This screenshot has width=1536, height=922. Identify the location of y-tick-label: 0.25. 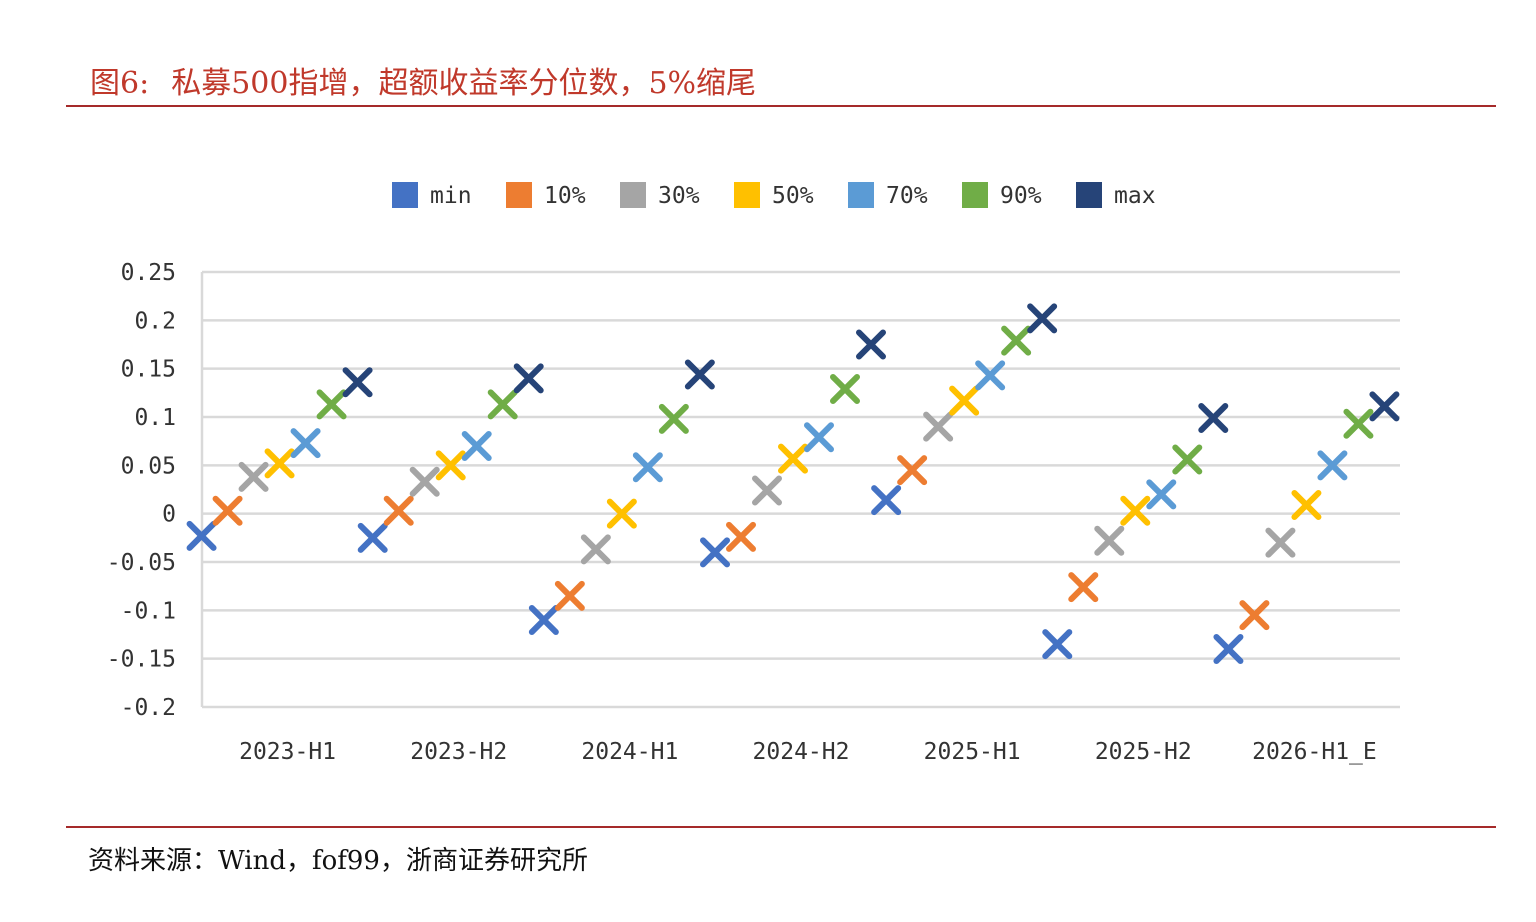
(148, 273).